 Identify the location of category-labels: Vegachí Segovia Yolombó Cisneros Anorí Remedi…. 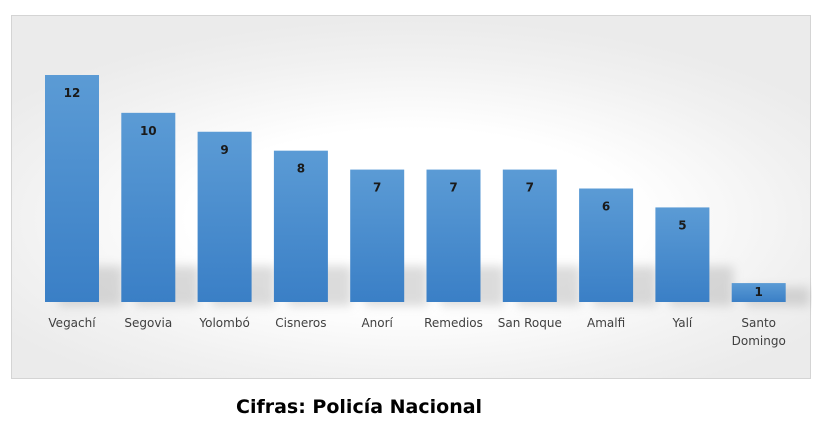
(416, 332).